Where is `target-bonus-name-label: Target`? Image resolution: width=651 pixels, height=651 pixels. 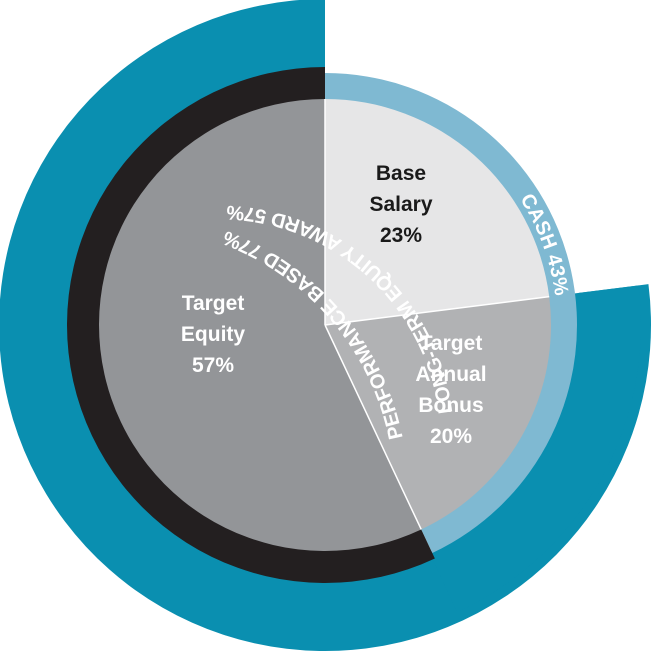 target-bonus-name-label: Target is located at coordinates (451, 343).